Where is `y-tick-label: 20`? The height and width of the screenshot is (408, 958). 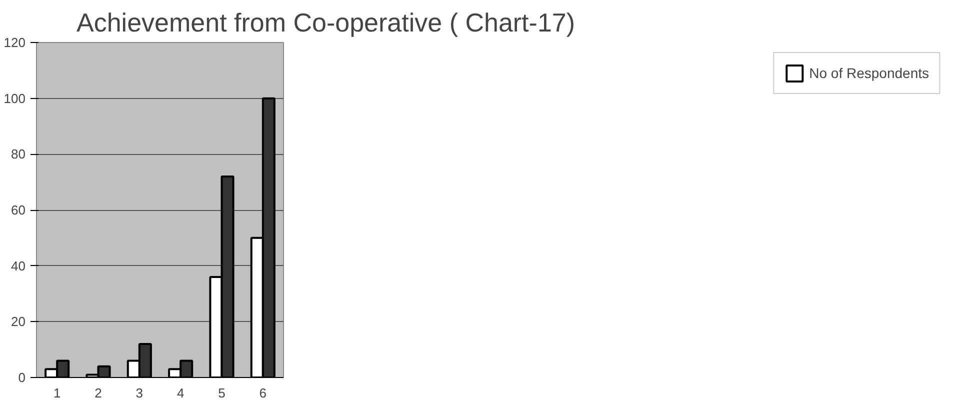
y-tick-label: 20 is located at coordinates (18, 322).